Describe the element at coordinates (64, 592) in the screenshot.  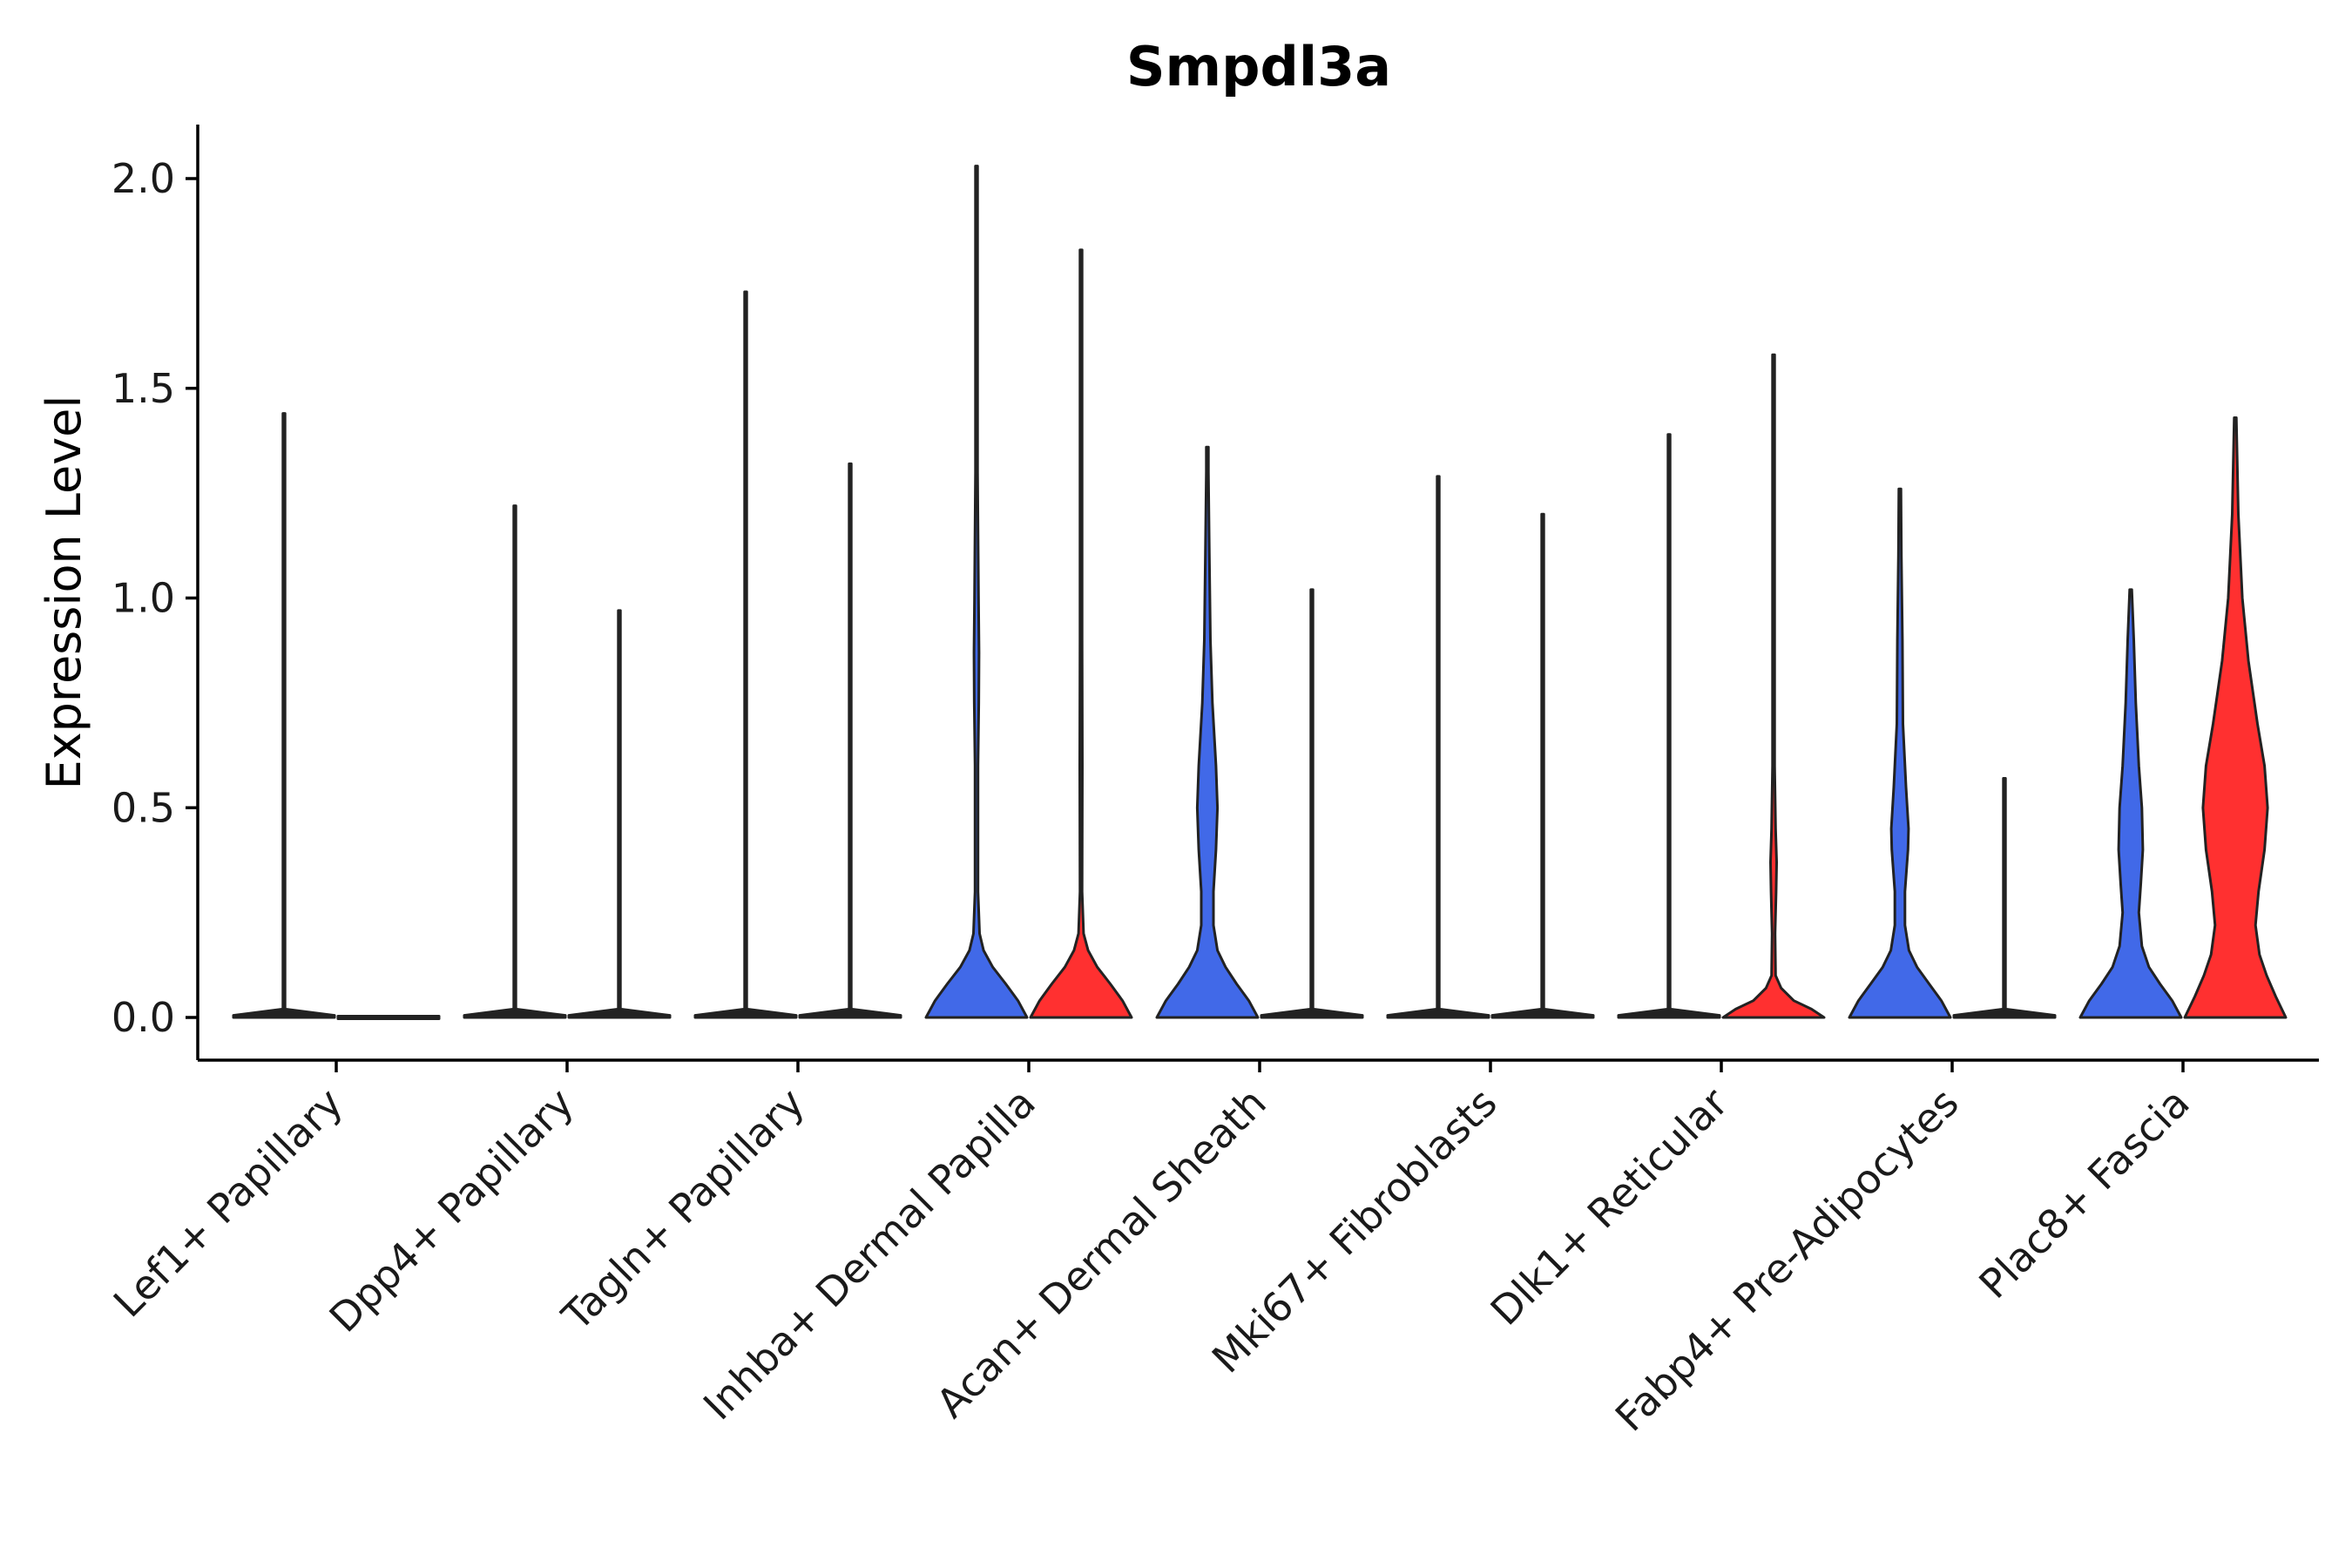
I see `y-axis-title: Expression Level` at that location.